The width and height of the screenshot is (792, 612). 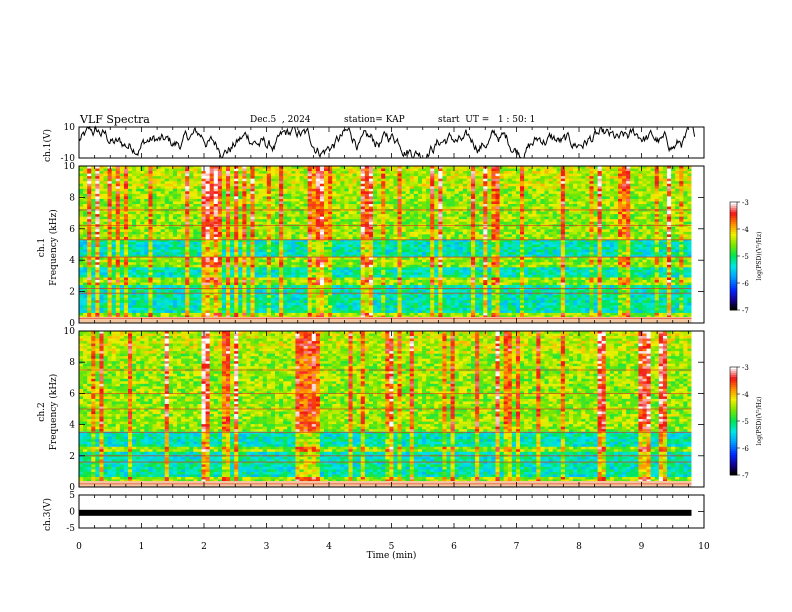 I want to click on ch1-spectrogram-colorbar-label: log(PSD)(V²/Hz), so click(x=759, y=256).